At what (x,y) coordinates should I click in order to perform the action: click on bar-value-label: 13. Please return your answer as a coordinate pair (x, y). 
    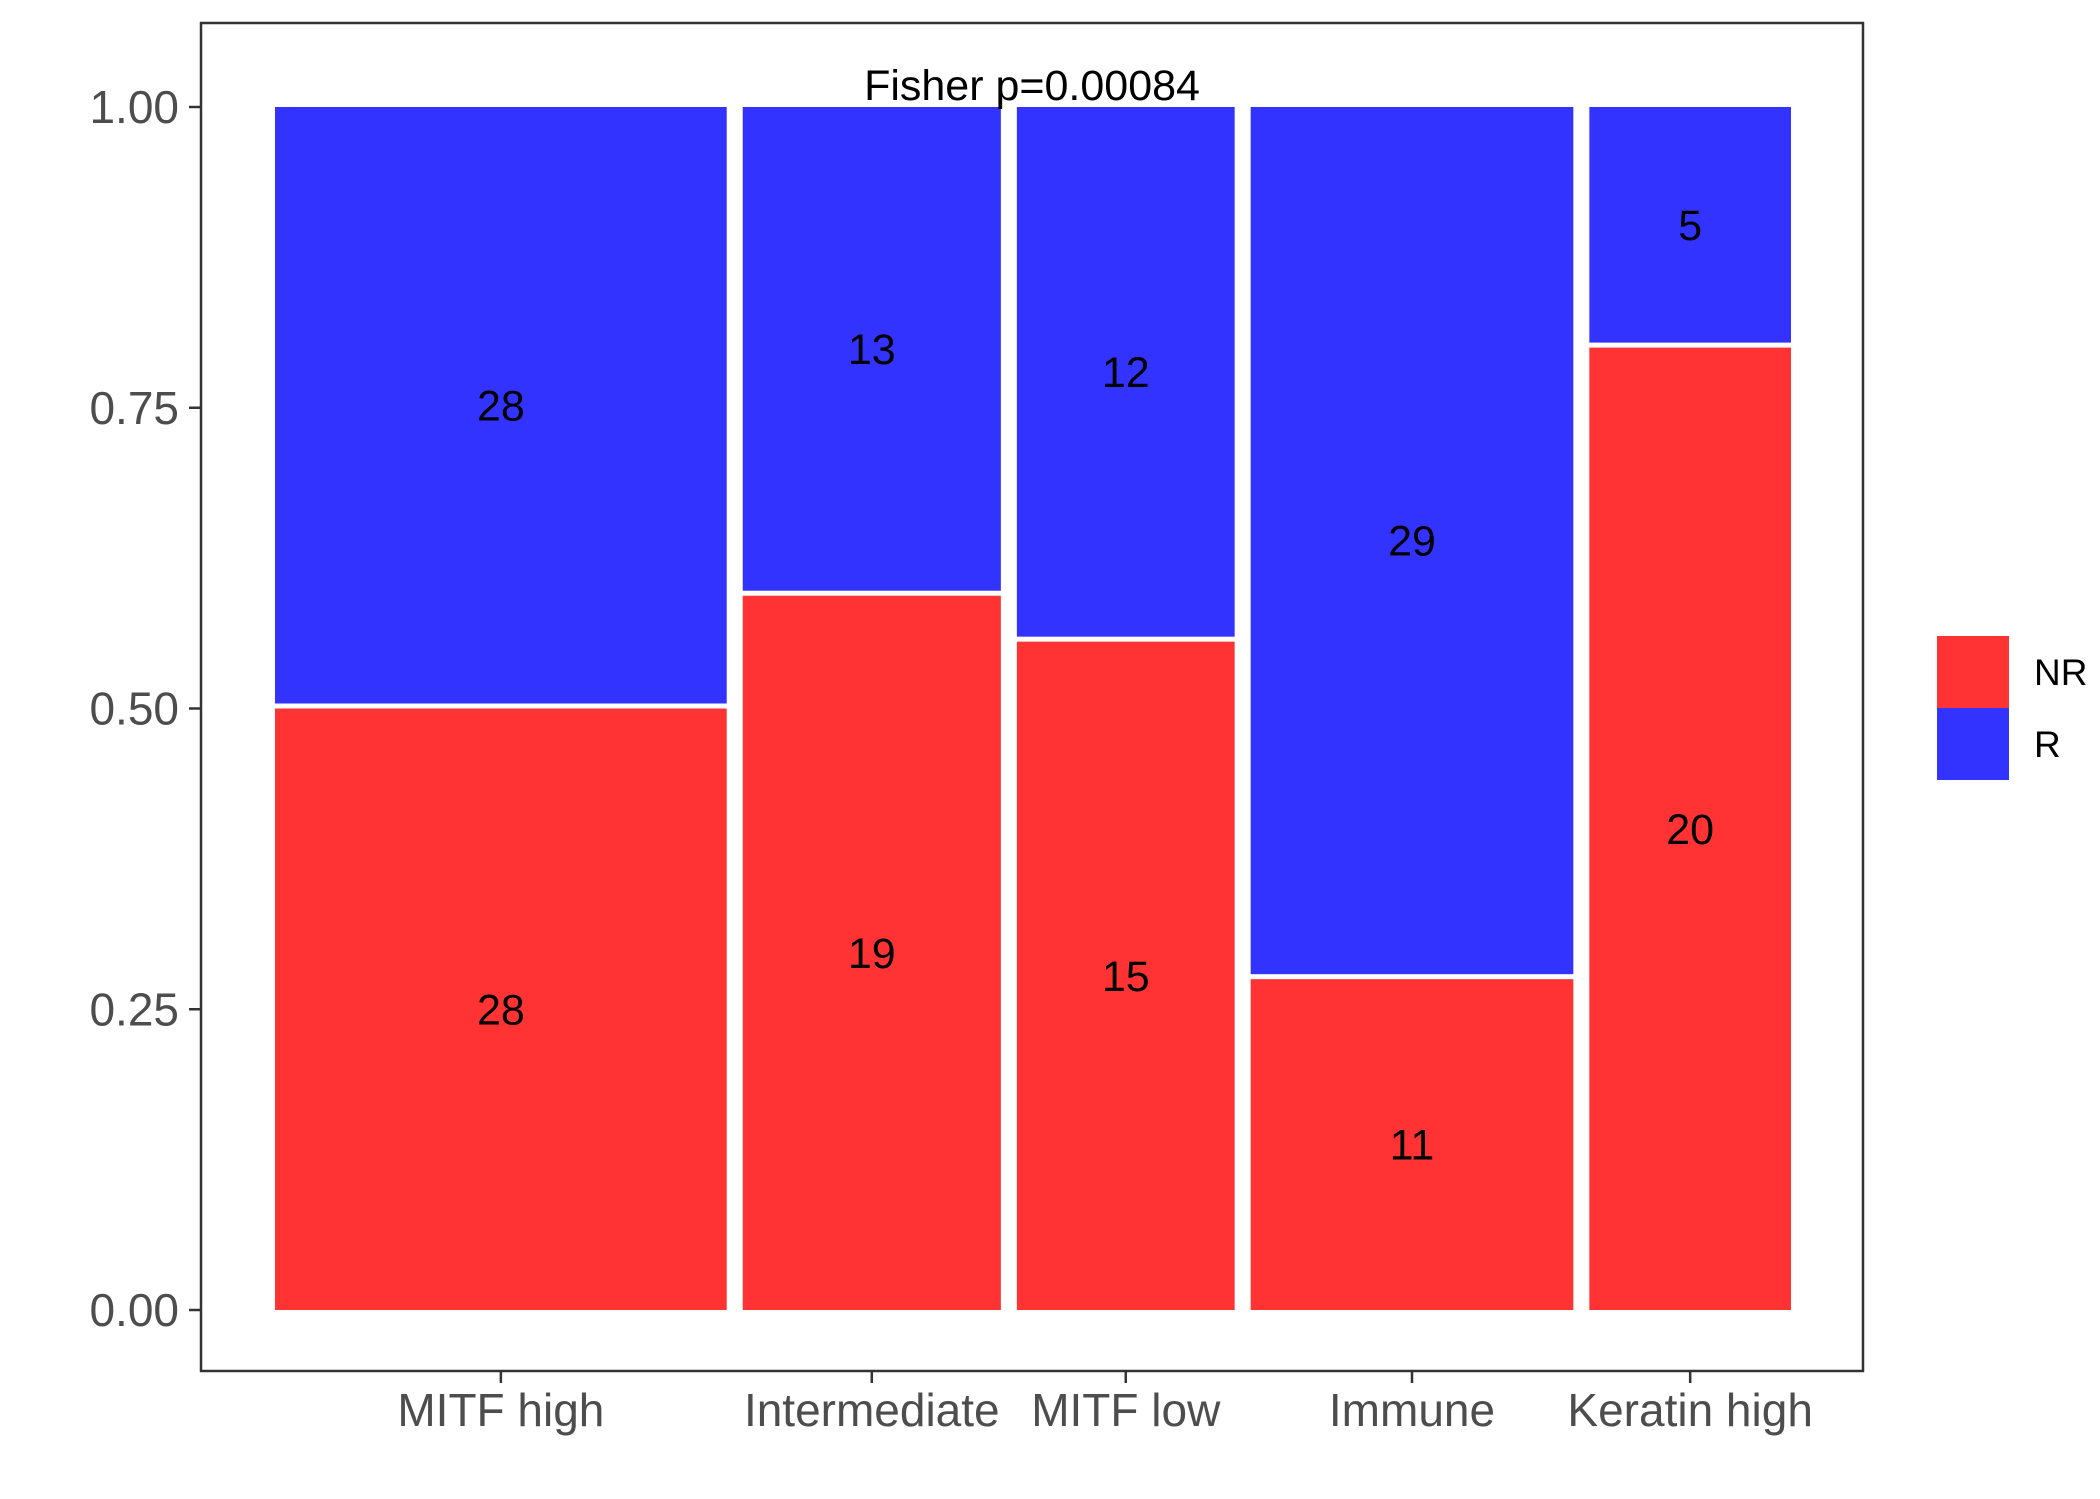
    Looking at the image, I should click on (872, 350).